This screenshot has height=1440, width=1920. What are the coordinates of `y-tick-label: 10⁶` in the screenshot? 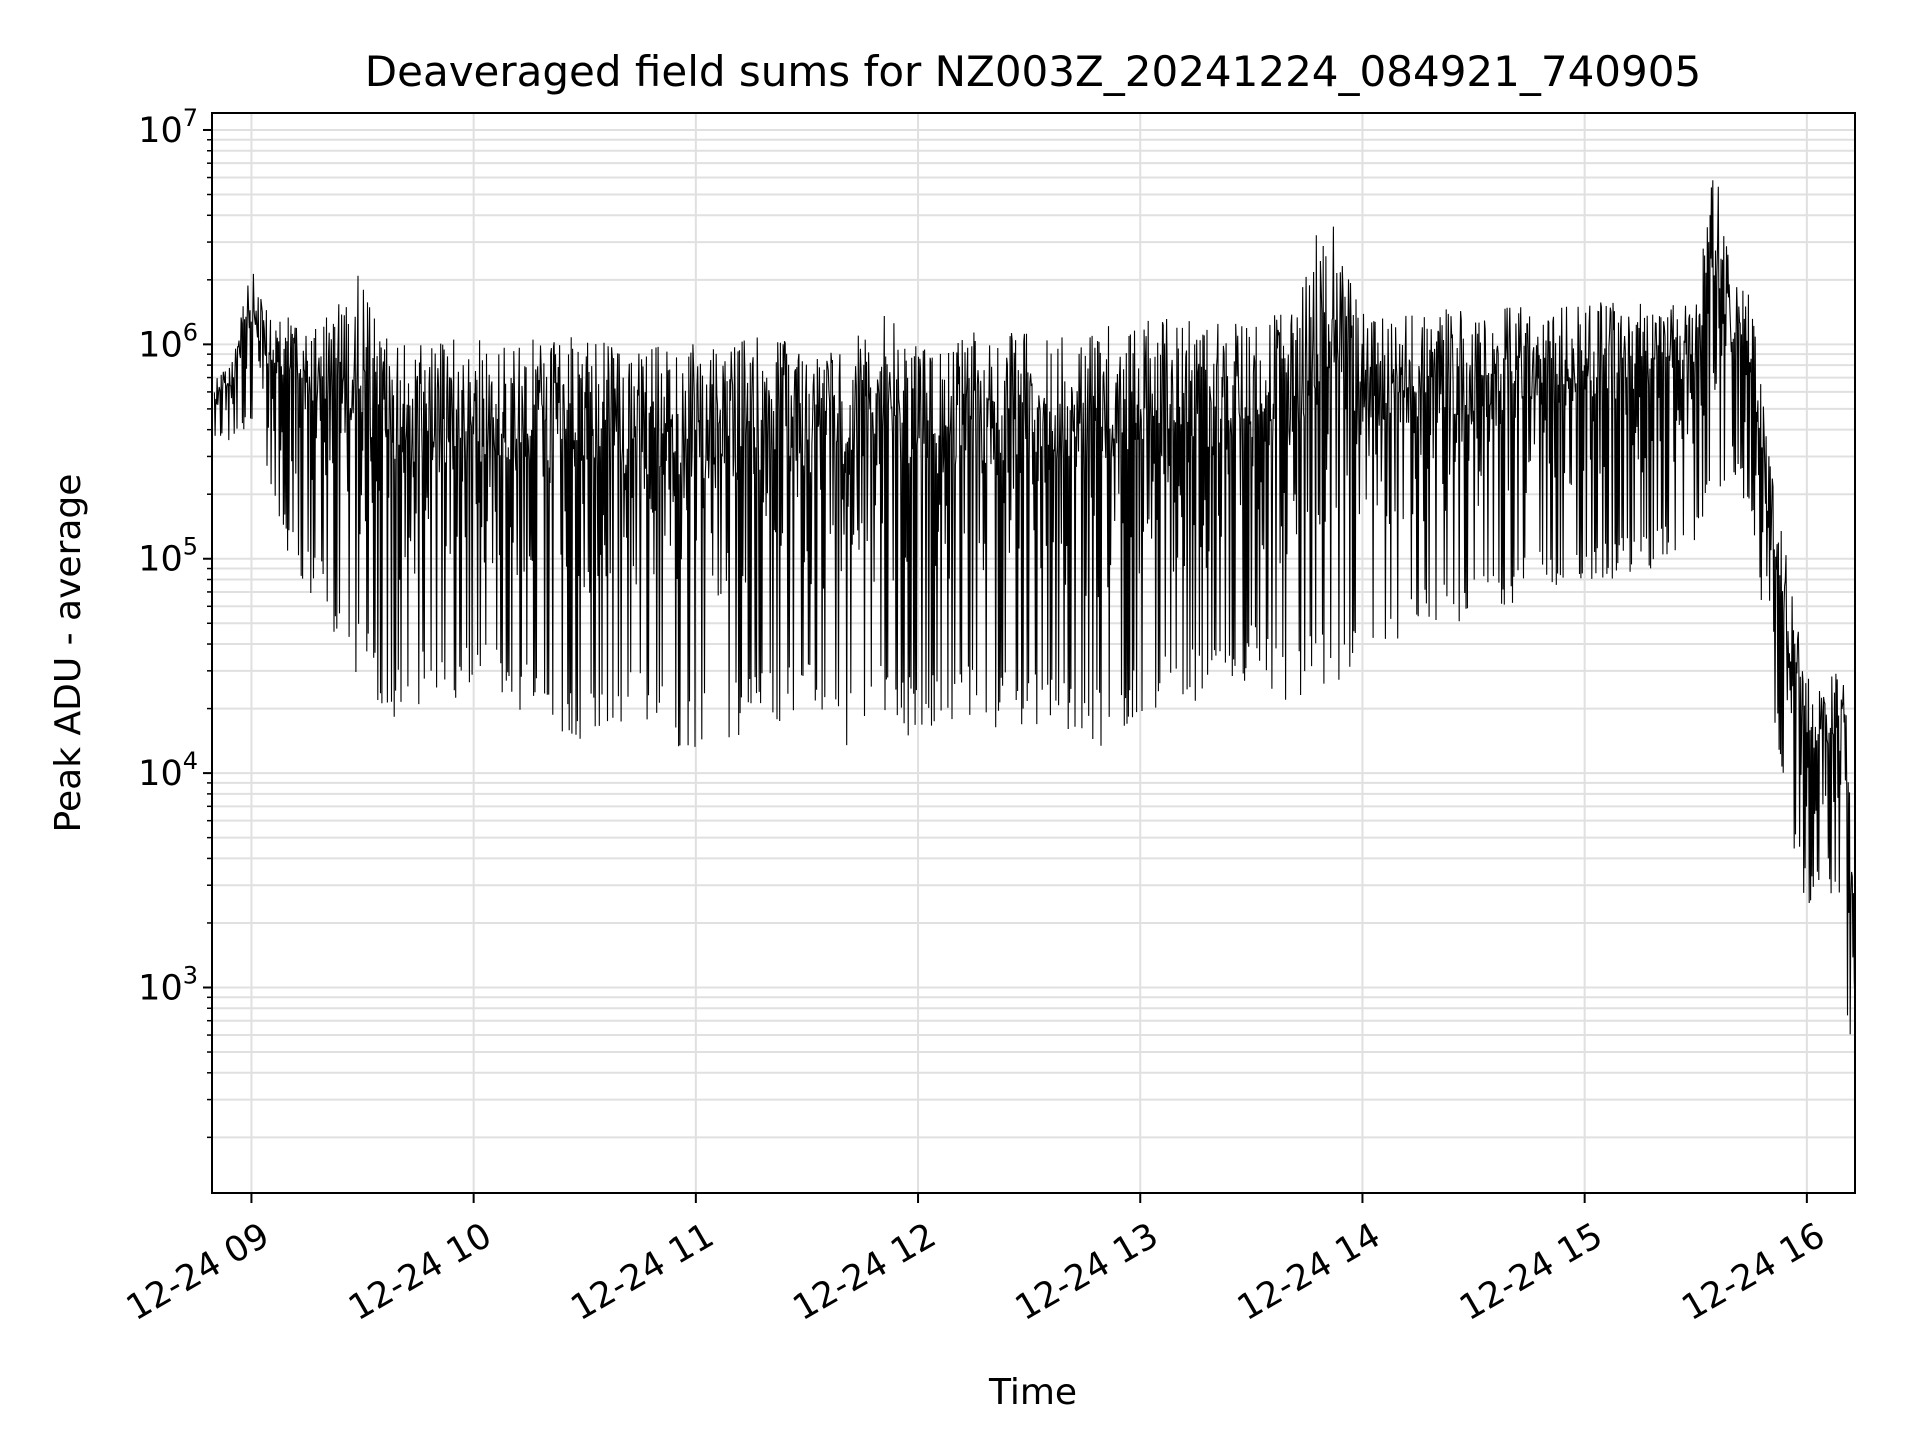 It's located at (168, 341).